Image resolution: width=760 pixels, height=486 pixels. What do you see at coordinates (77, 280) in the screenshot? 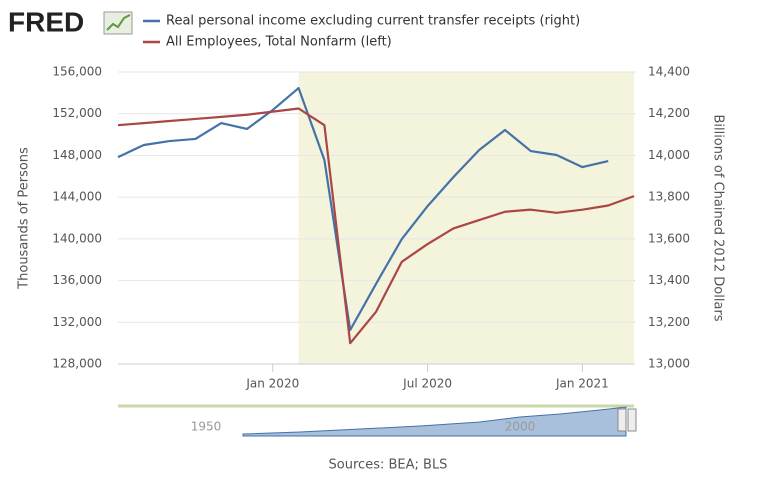
I see `y-tick-label: 136,000` at bounding box center [77, 280].